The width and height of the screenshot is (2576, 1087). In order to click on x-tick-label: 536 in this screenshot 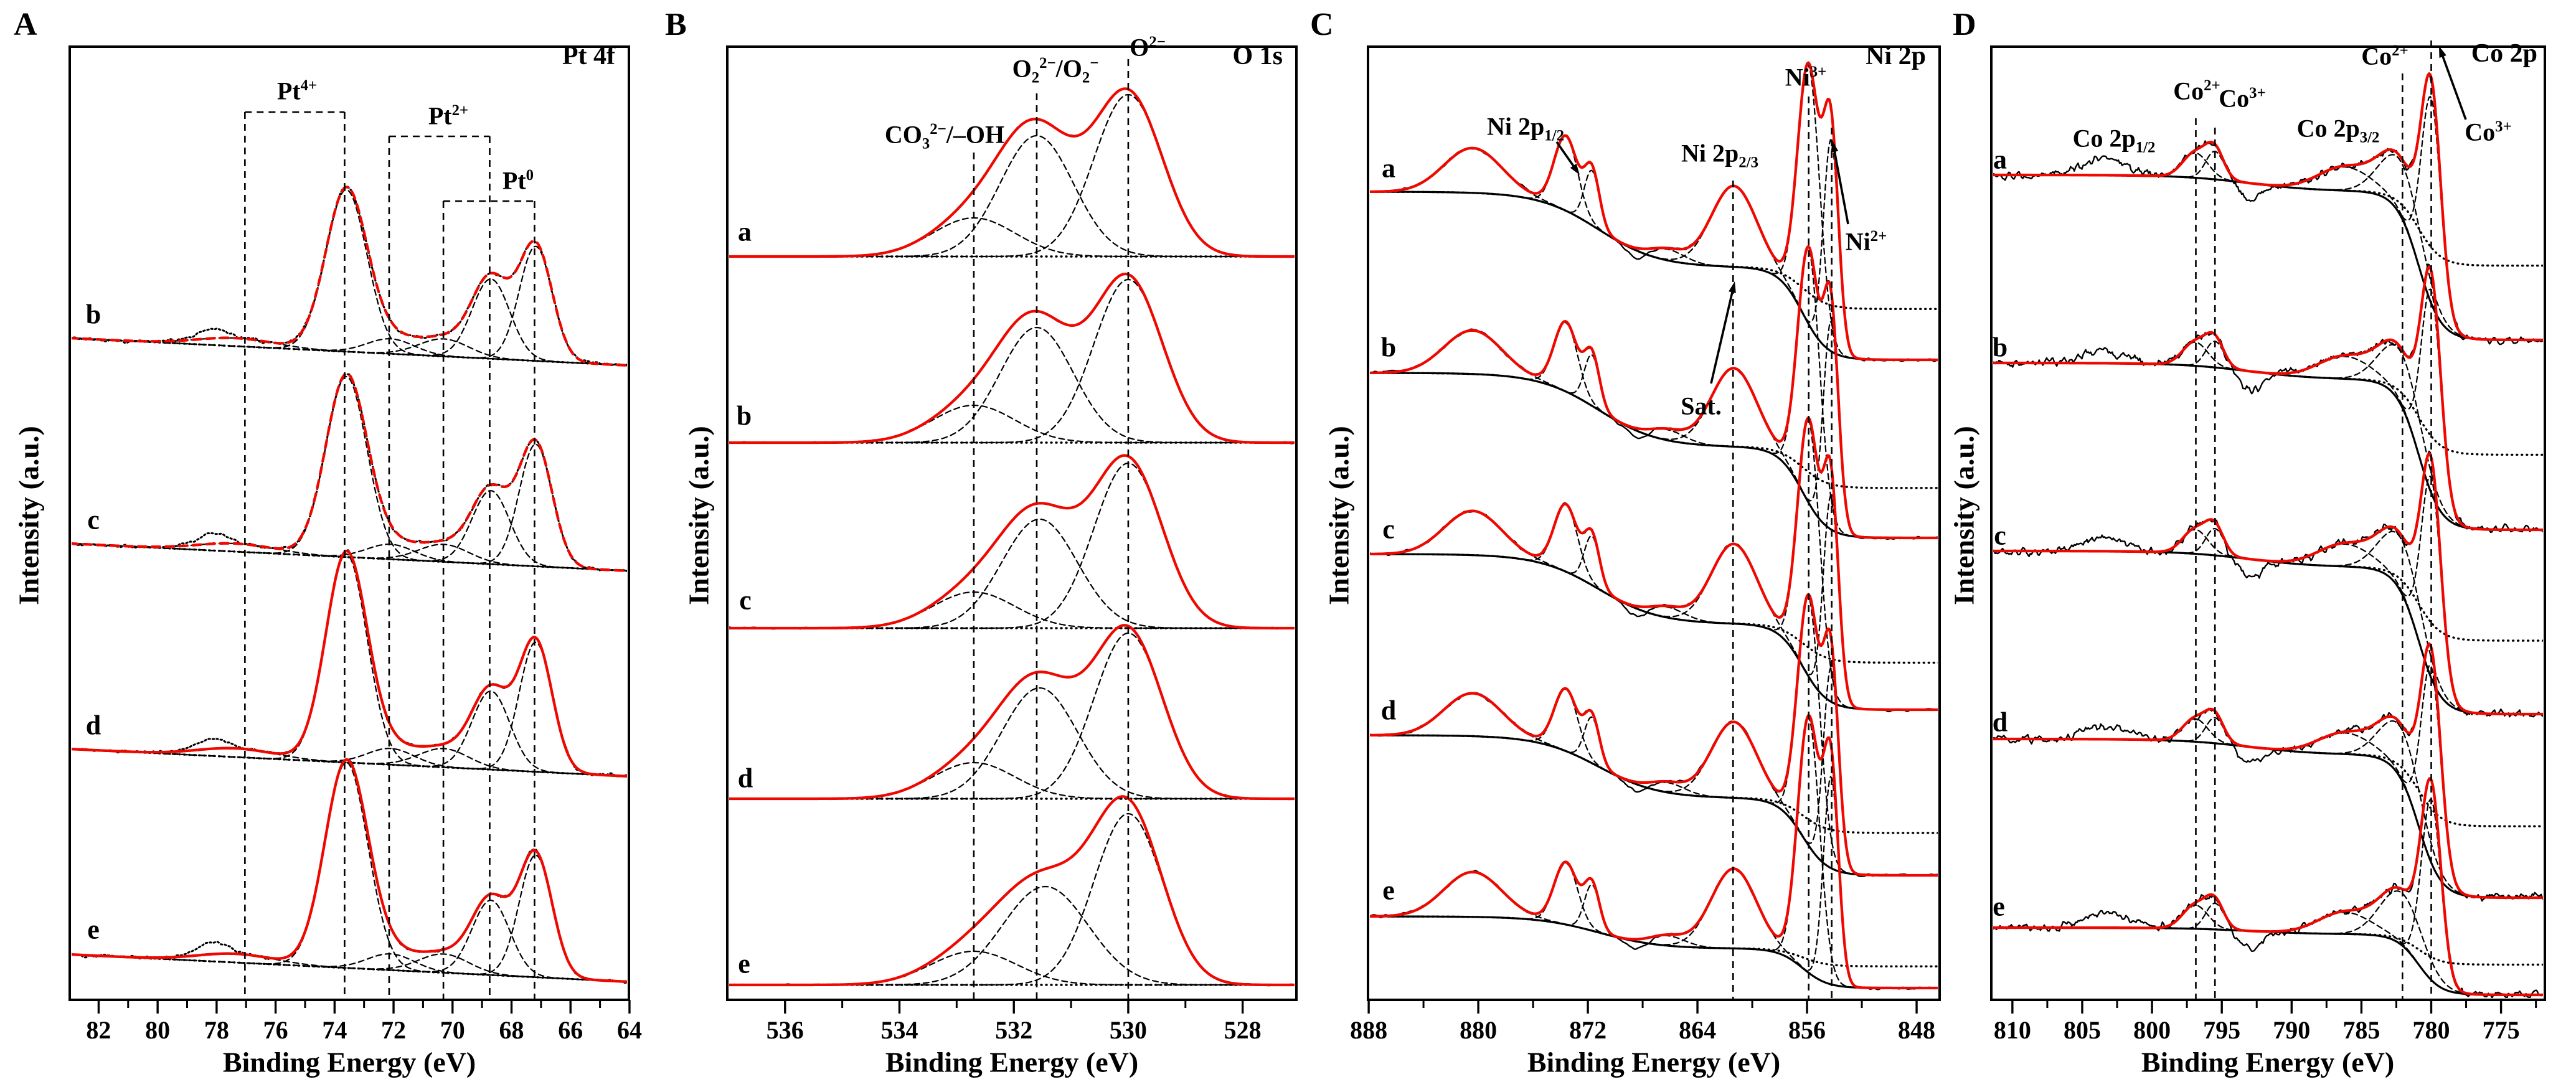, I will do `click(785, 1030)`.